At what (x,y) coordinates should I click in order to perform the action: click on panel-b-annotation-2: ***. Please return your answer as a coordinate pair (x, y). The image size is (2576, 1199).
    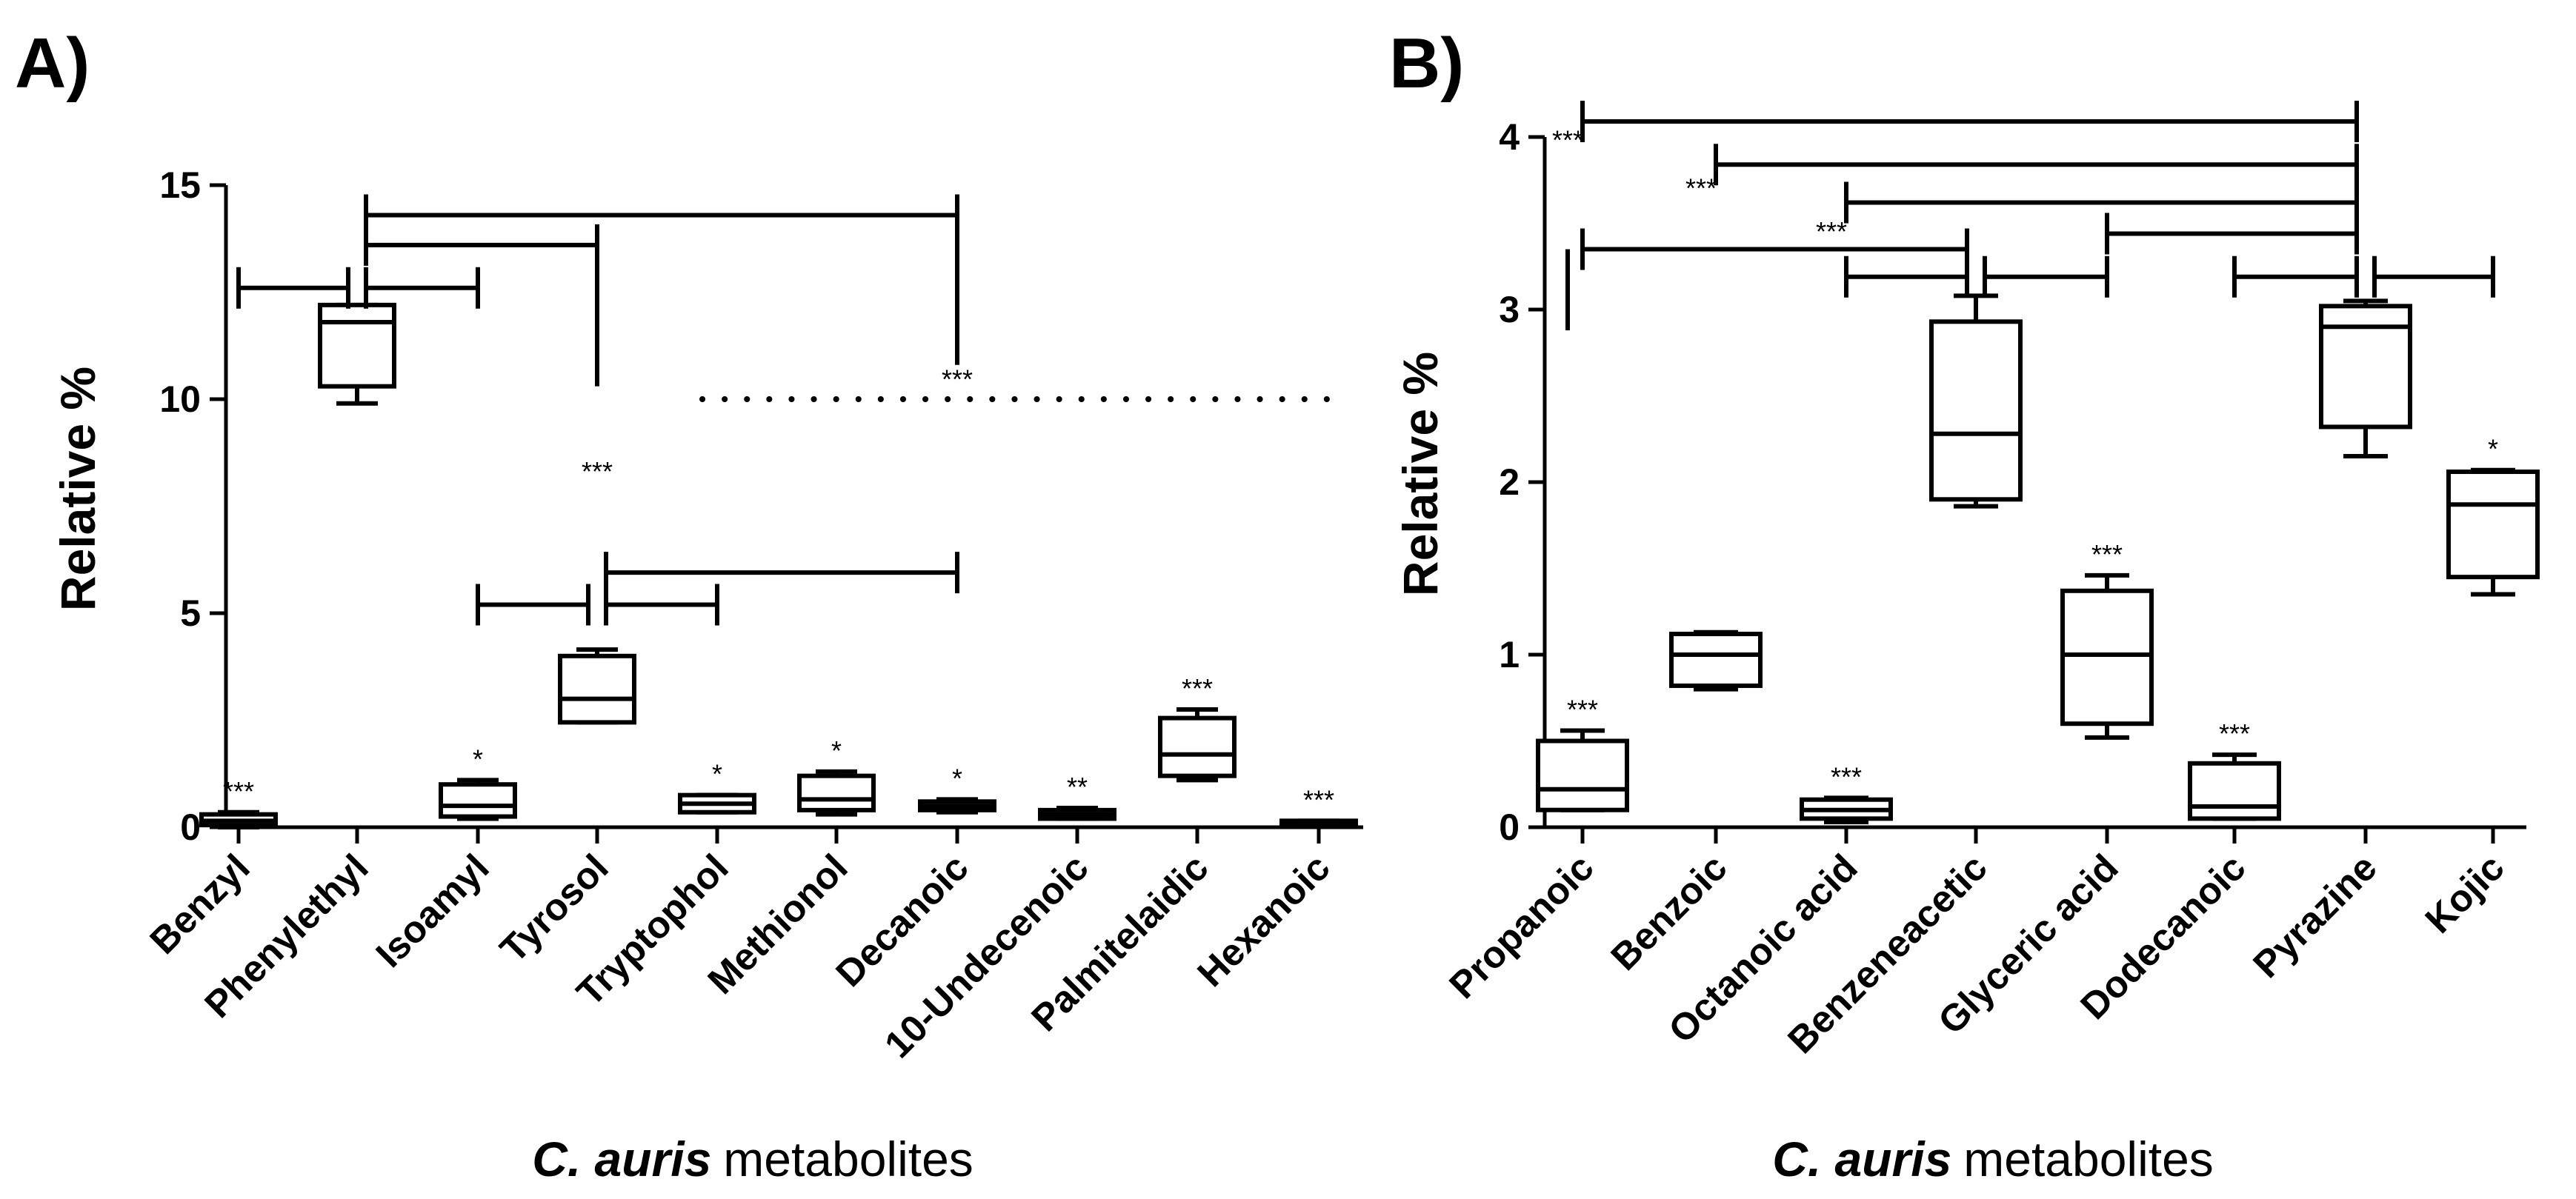
    Looking at the image, I should click on (1831, 232).